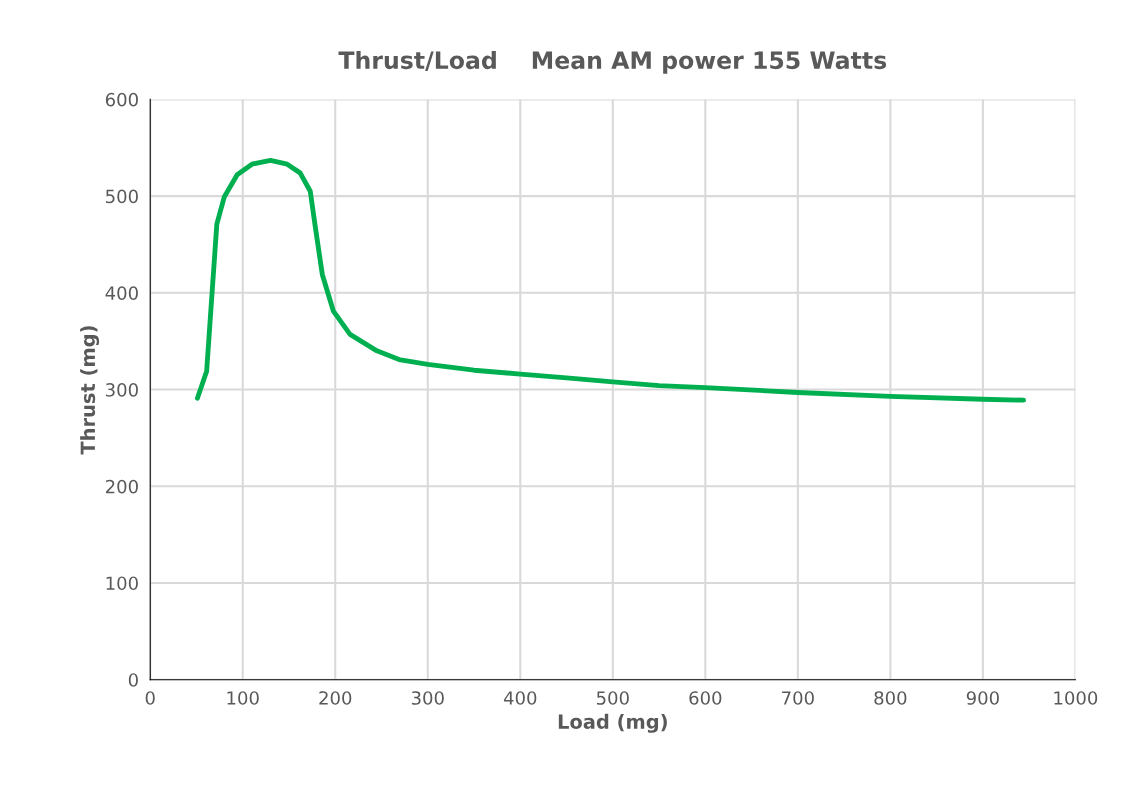 The height and width of the screenshot is (795, 1138). I want to click on x-tick-label: 600, so click(705, 698).